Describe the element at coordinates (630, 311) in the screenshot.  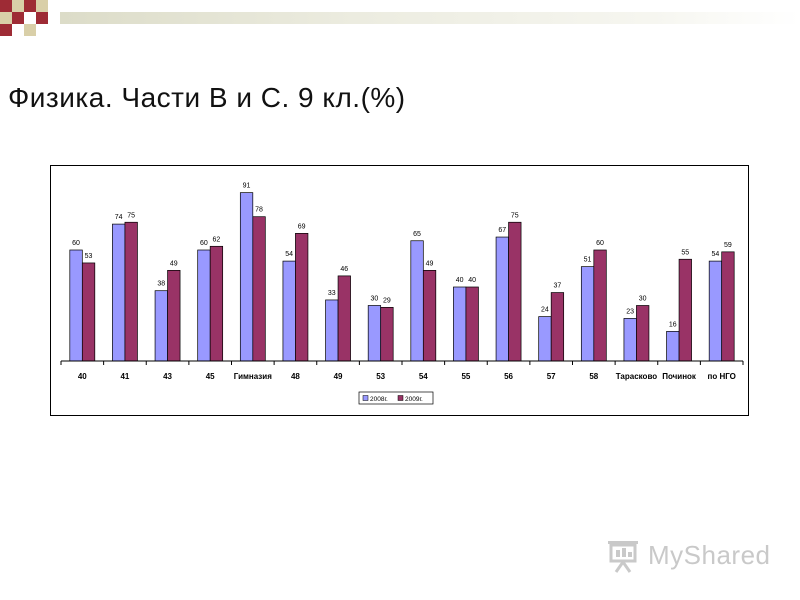
I see `data-label: 23` at that location.